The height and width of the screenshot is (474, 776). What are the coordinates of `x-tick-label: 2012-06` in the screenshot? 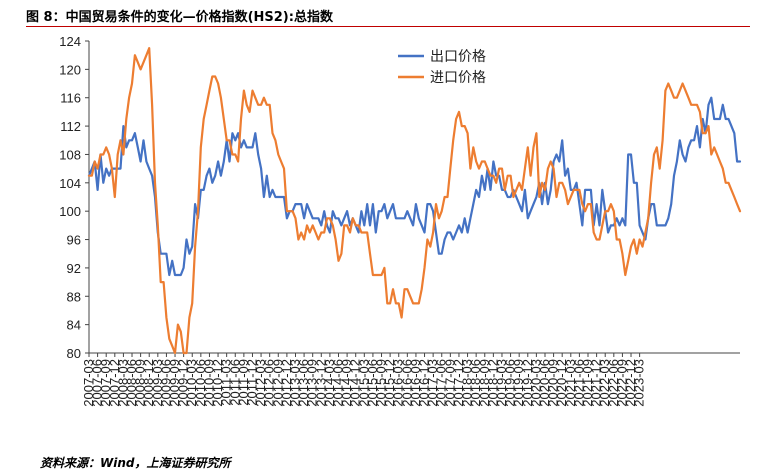 It's located at (269, 383).